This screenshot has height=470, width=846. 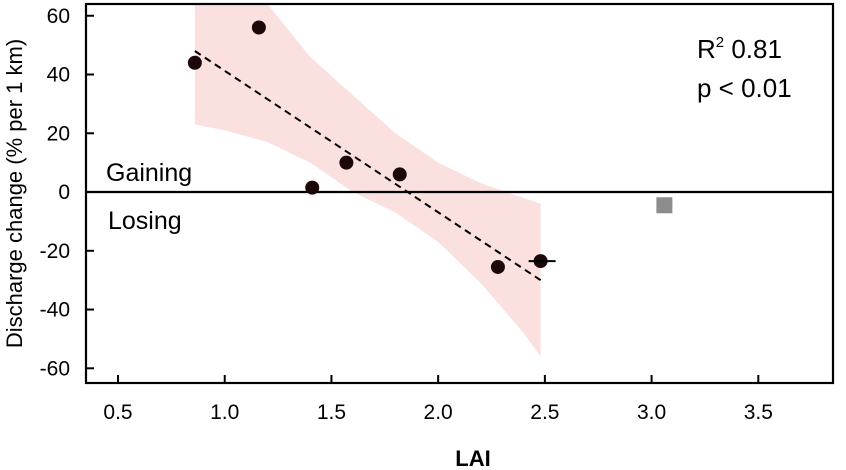 I want to click on r-squared-label: R, so click(x=706, y=49).